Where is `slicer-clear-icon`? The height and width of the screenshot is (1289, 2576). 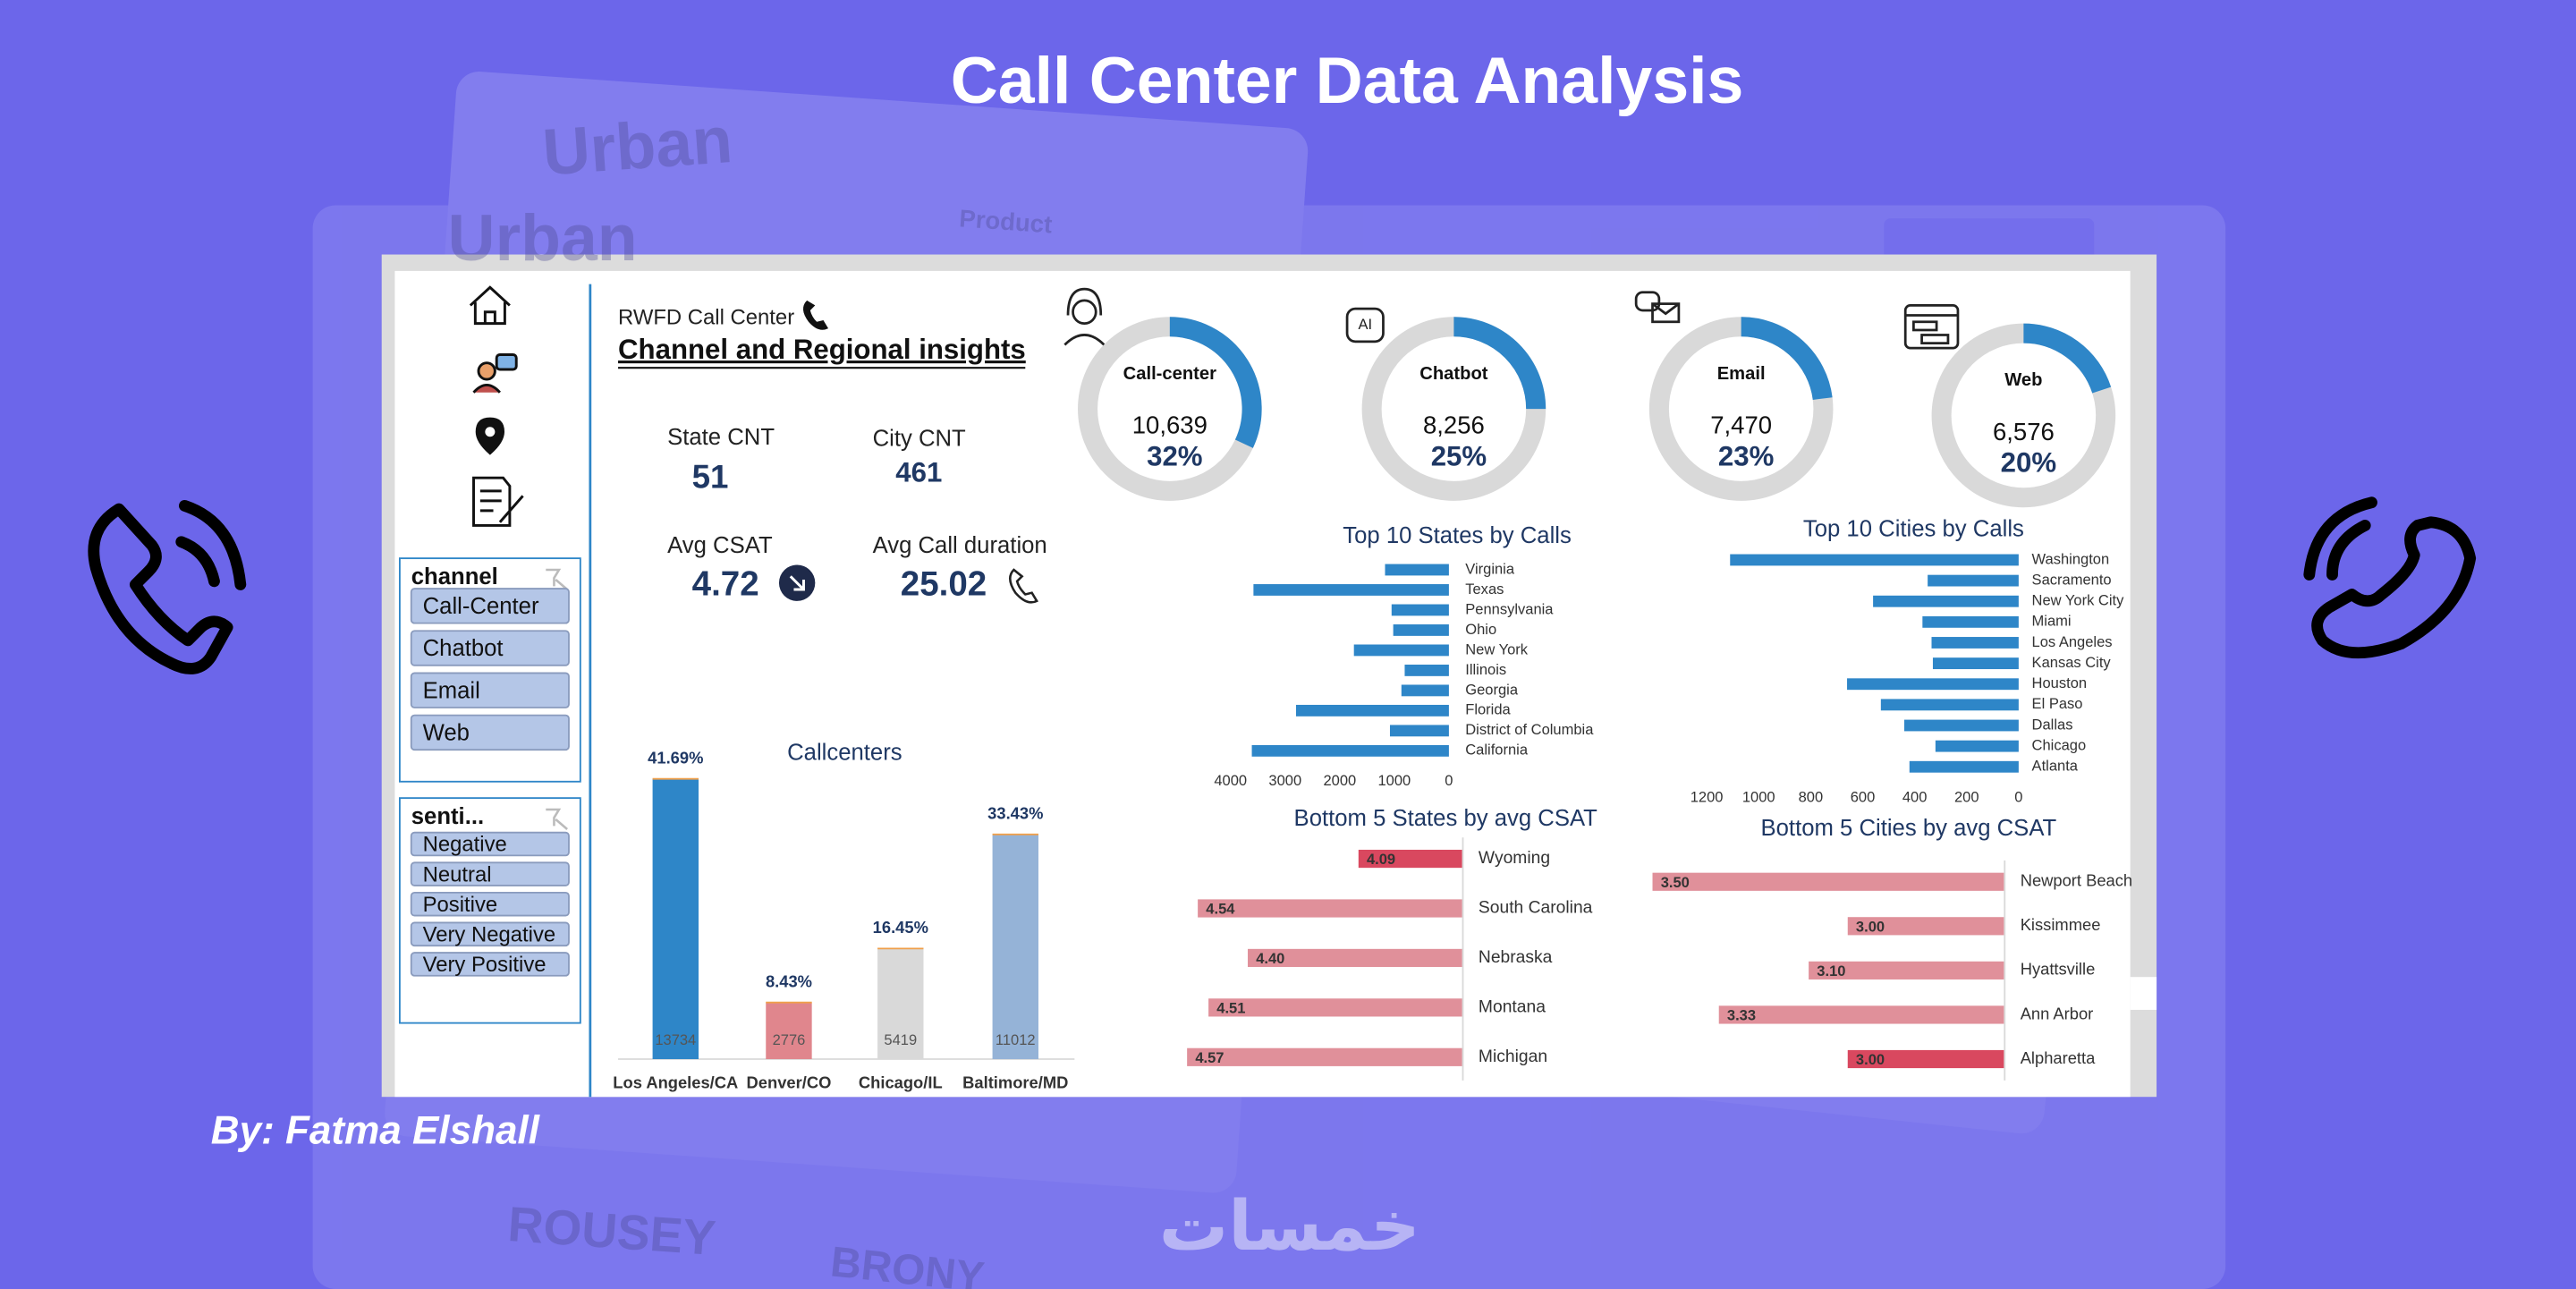 slicer-clear-icon is located at coordinates (557, 819).